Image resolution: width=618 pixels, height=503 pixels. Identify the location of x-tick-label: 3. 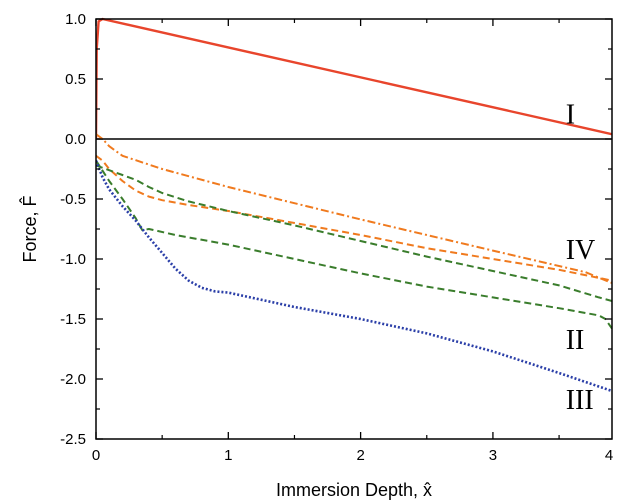
(493, 455).